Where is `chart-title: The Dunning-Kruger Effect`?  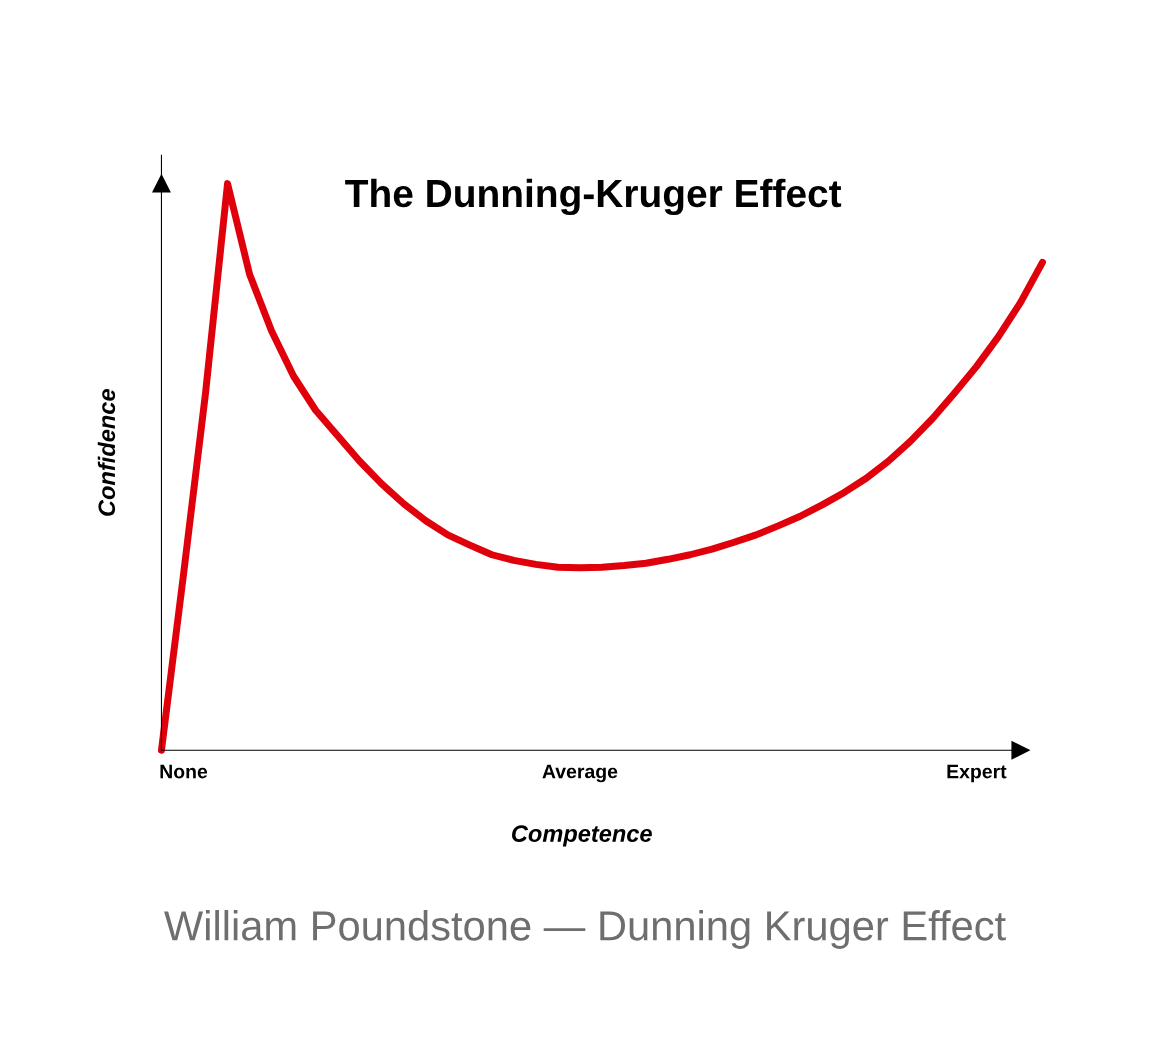
chart-title: The Dunning-Kruger Effect is located at coordinates (593, 197).